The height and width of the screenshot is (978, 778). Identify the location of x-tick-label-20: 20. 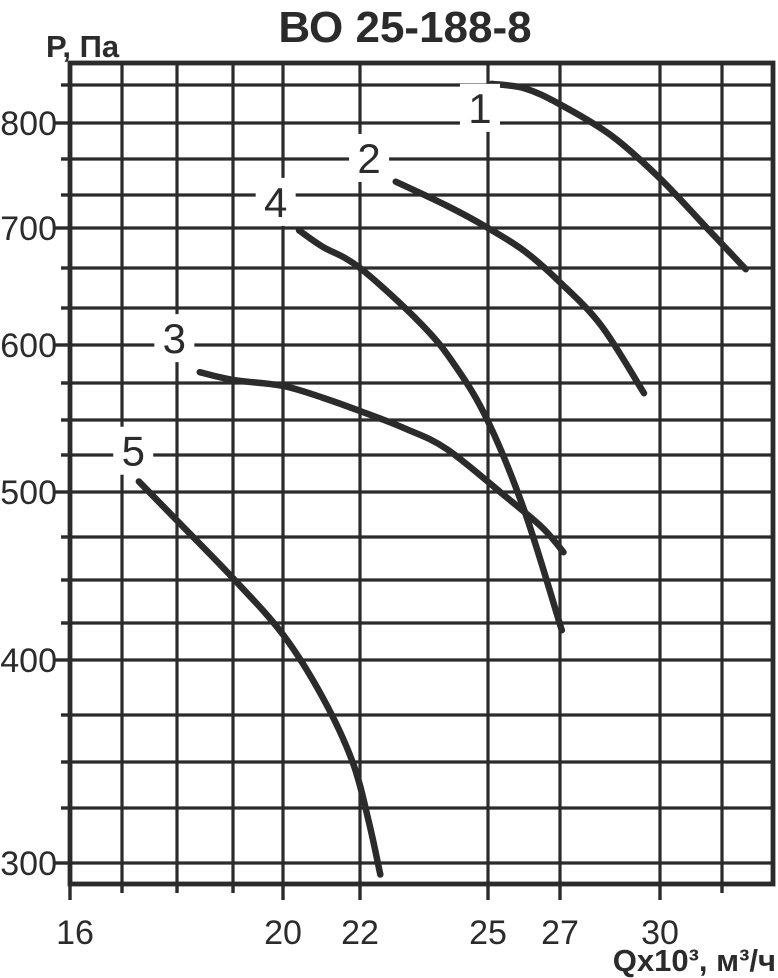
(283, 933).